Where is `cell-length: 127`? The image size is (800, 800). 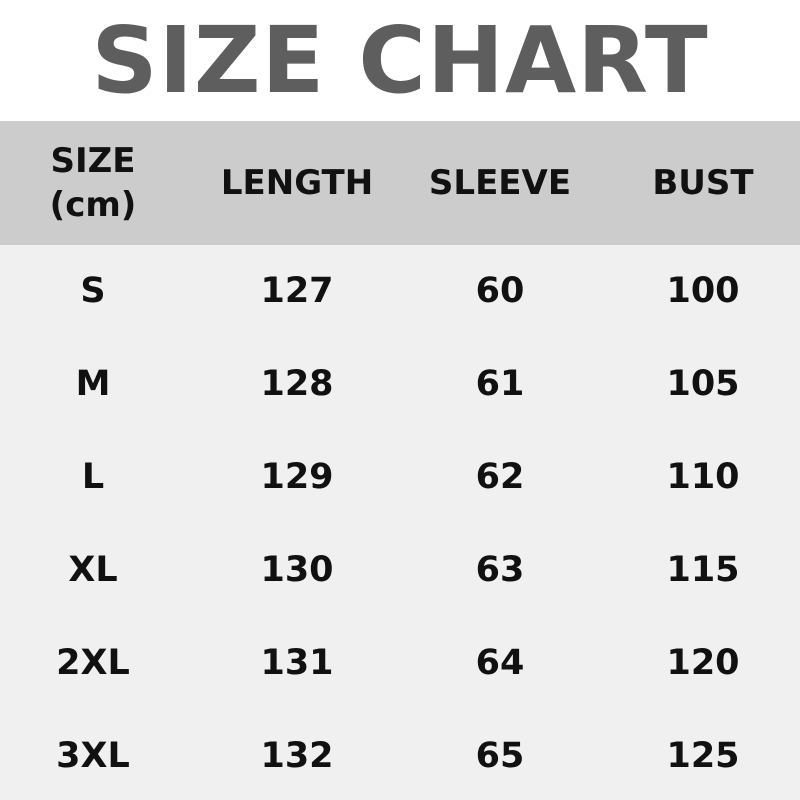 cell-length: 127 is located at coordinates (297, 291).